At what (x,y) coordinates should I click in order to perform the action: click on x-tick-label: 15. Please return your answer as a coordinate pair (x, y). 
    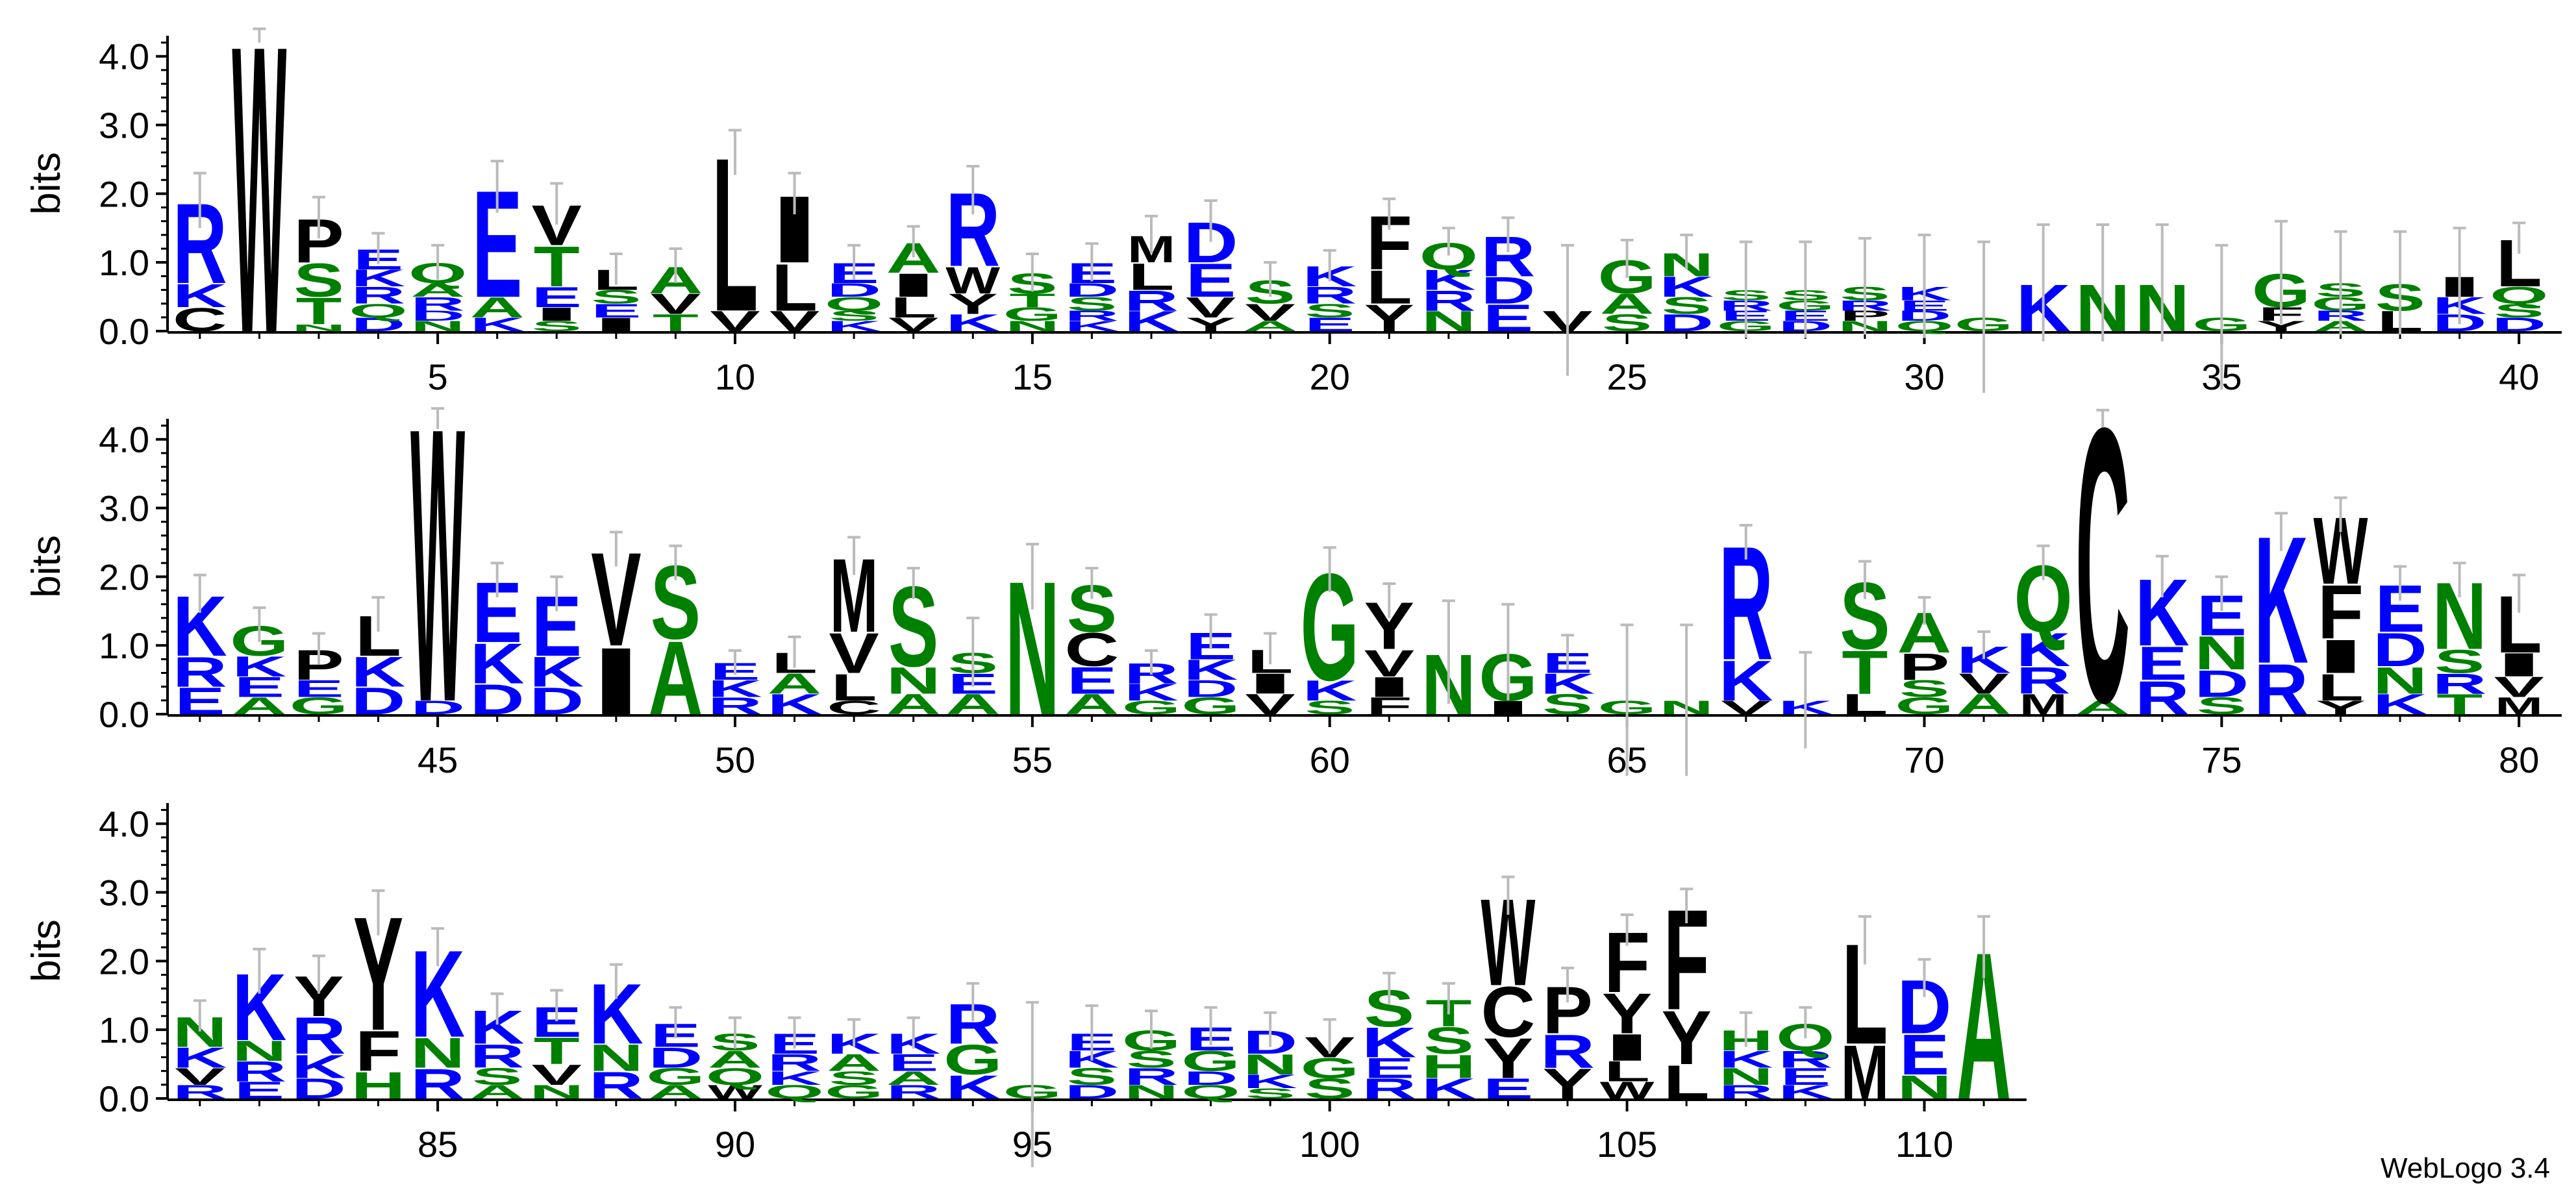
    Looking at the image, I should click on (1032, 377).